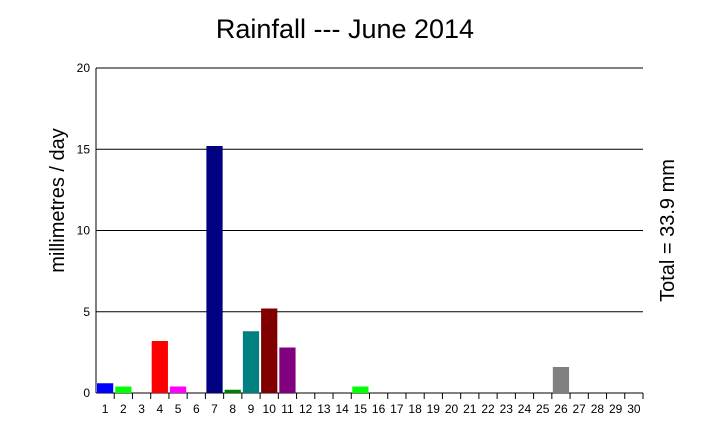 This screenshot has height=443, width=724. What do you see at coordinates (415, 409) in the screenshot?
I see `x-tick-label: 18` at bounding box center [415, 409].